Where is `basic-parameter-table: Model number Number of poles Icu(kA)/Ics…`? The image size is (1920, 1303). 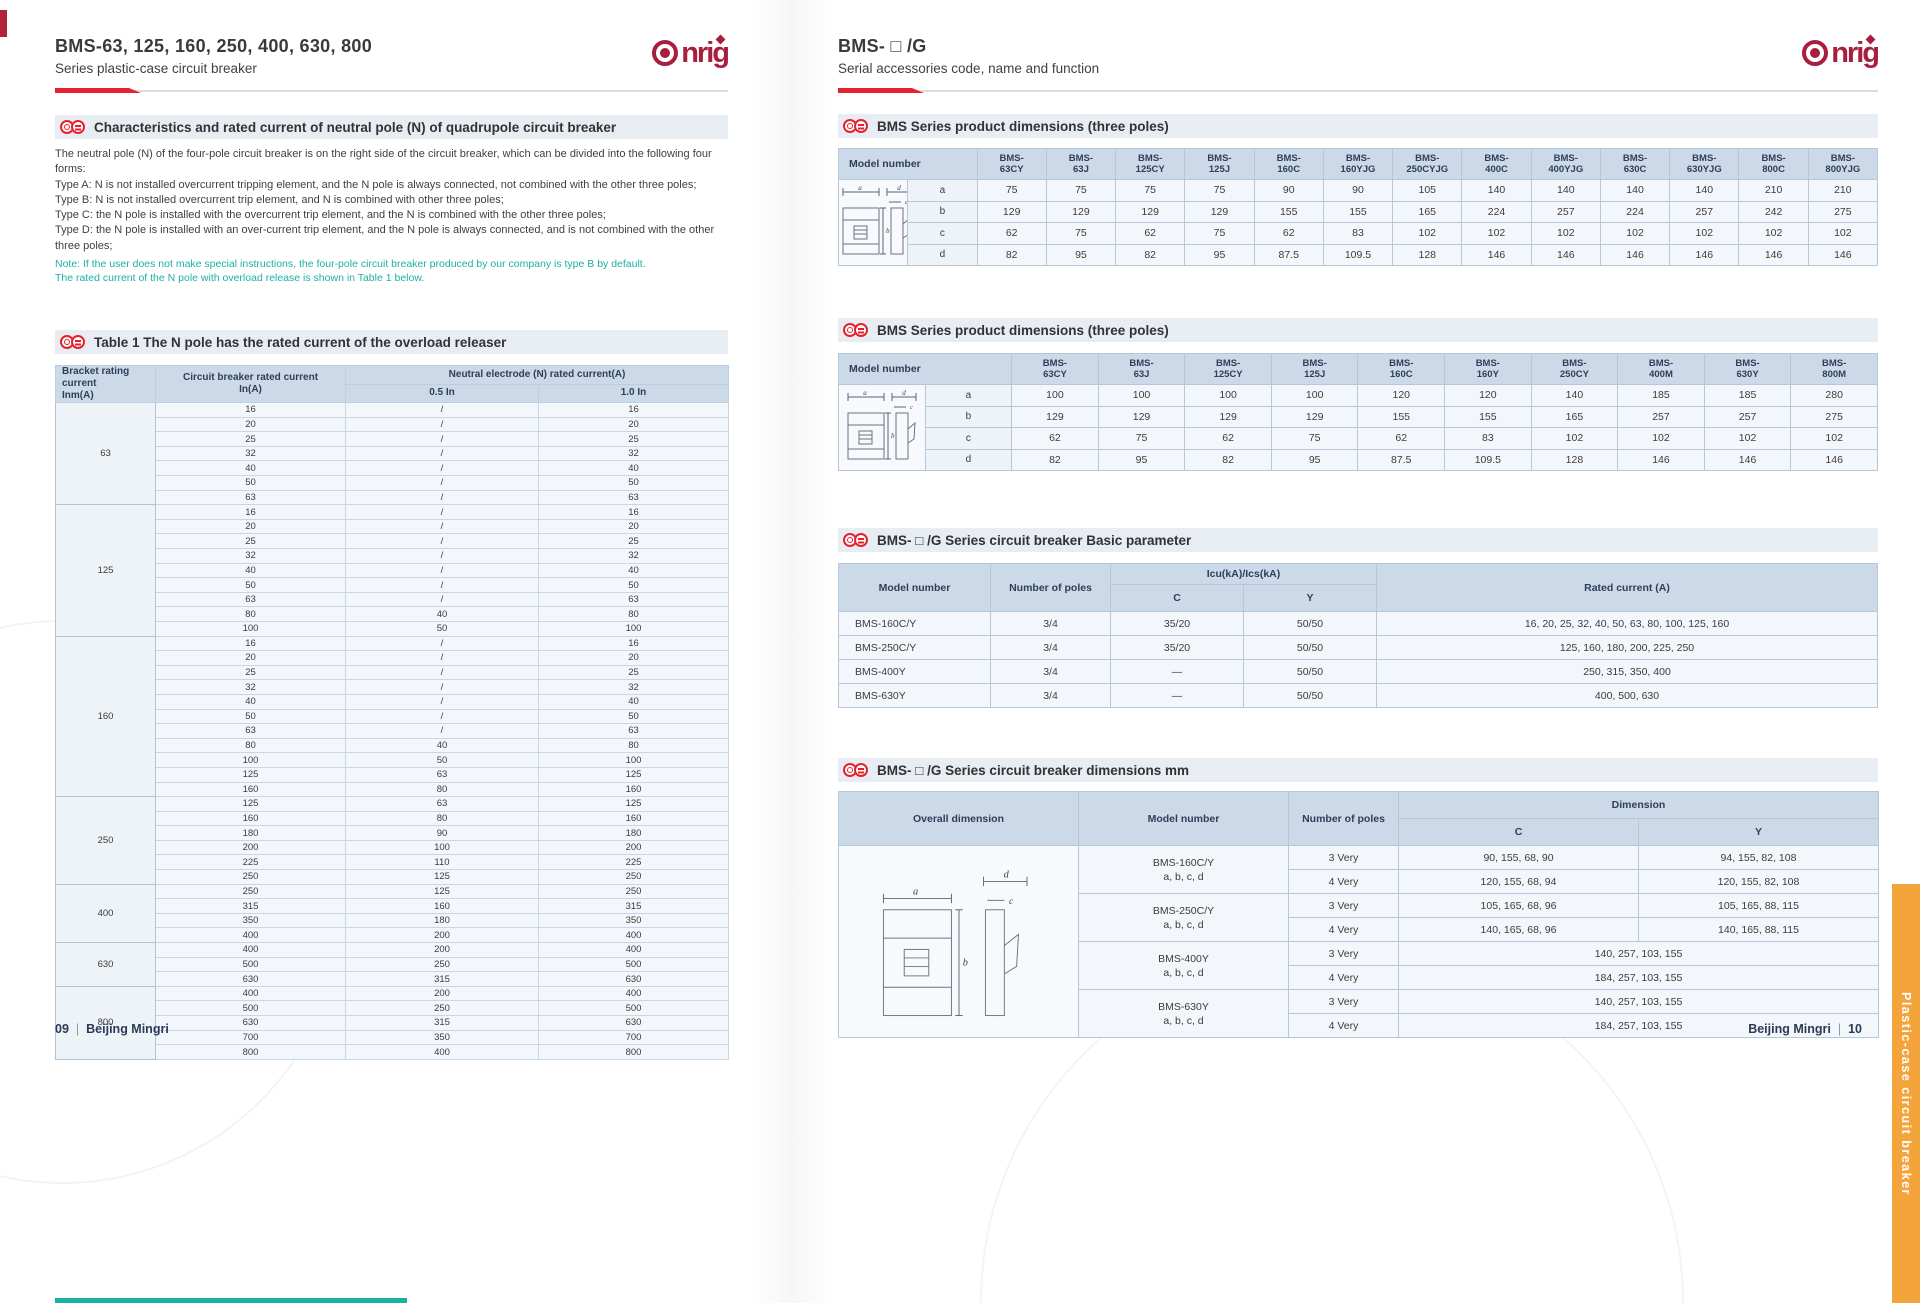 basic-parameter-table: Model number Number of poles Icu(kA)/Ics… is located at coordinates (1358, 635).